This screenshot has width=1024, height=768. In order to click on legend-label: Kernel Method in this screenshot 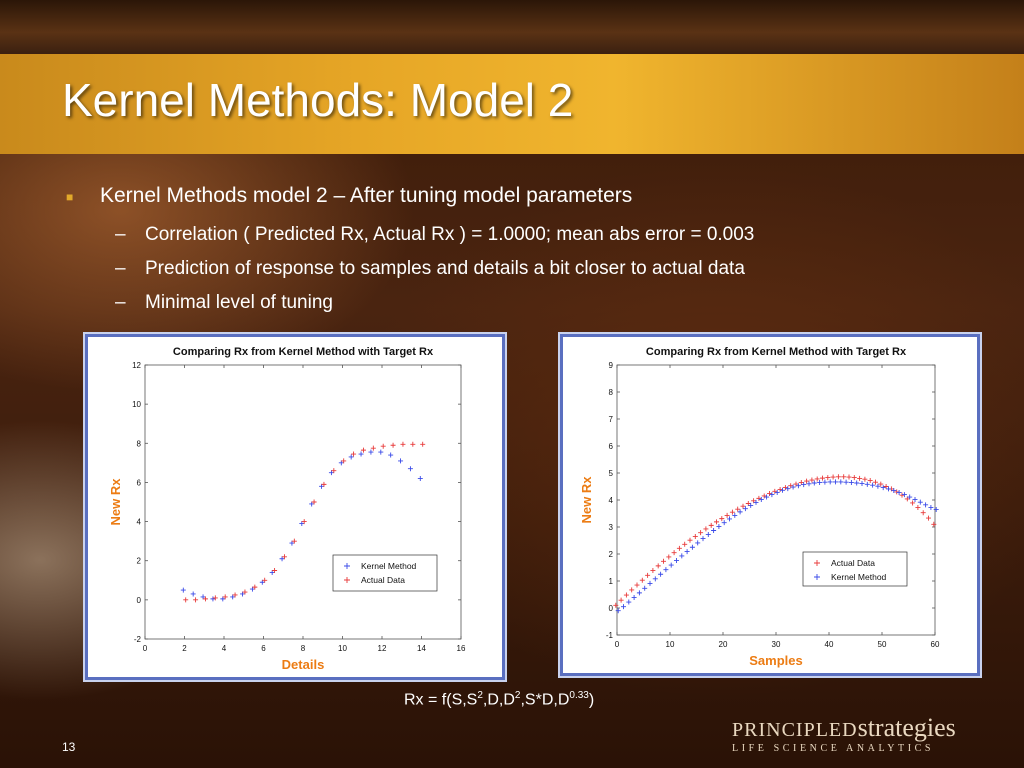, I will do `click(859, 577)`.